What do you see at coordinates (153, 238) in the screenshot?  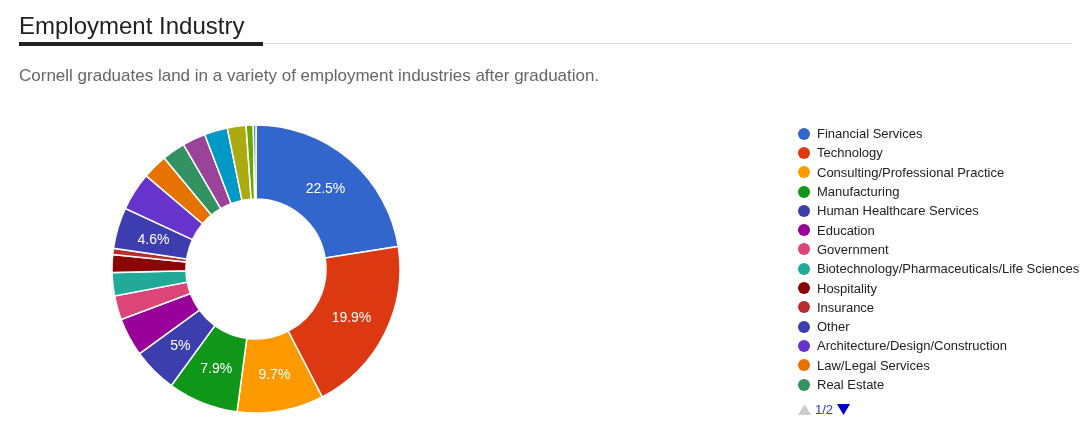 I see `data-label: 4.6%` at bounding box center [153, 238].